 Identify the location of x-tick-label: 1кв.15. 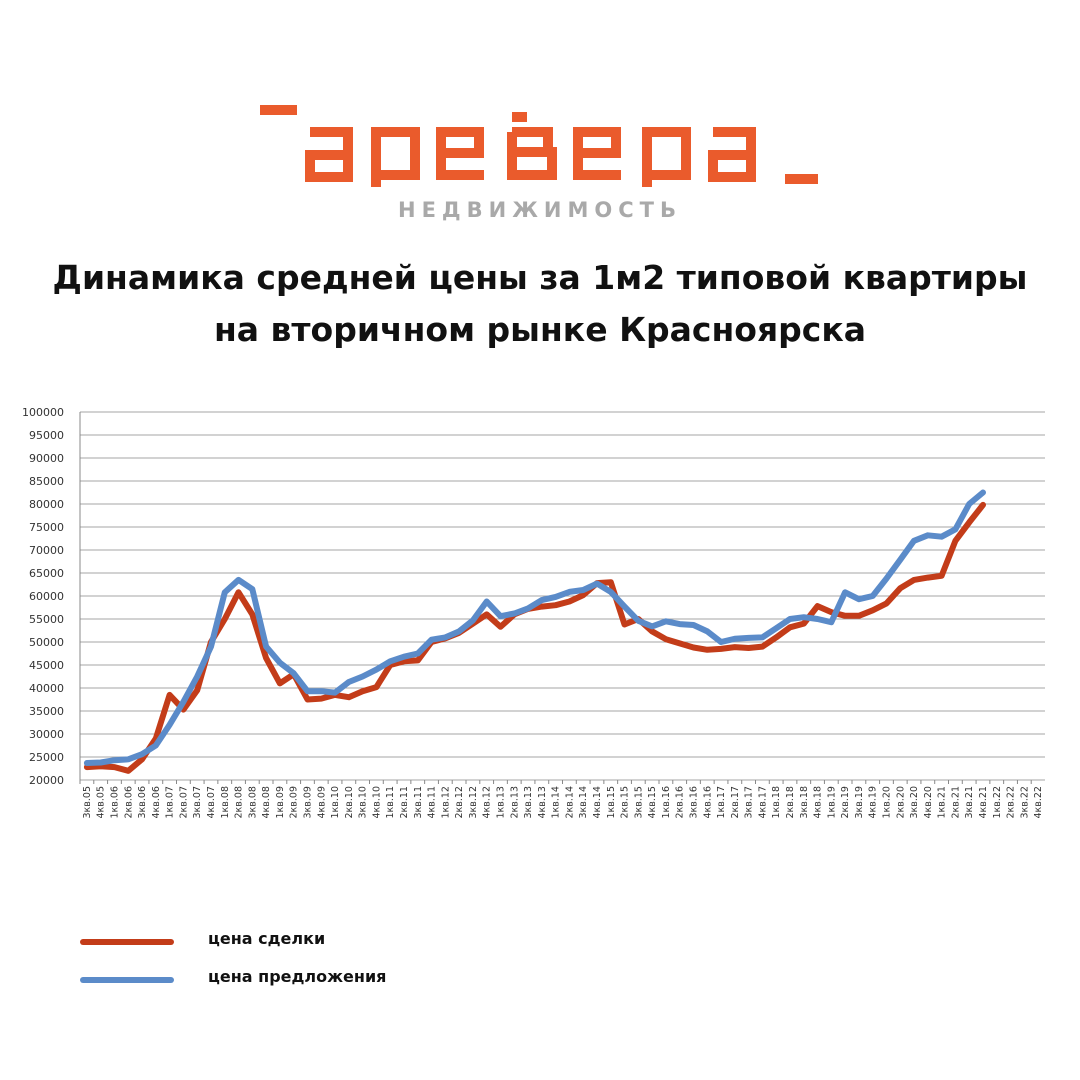
(611, 802).